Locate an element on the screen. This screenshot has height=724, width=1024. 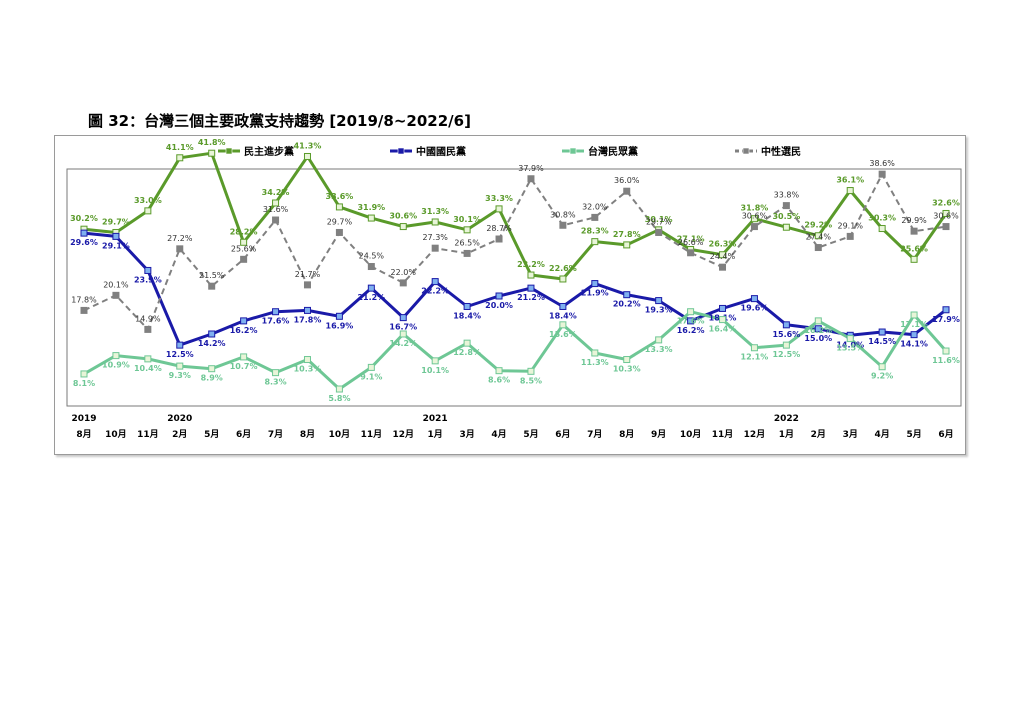
data-label: 17.8% is located at coordinates (84, 299).